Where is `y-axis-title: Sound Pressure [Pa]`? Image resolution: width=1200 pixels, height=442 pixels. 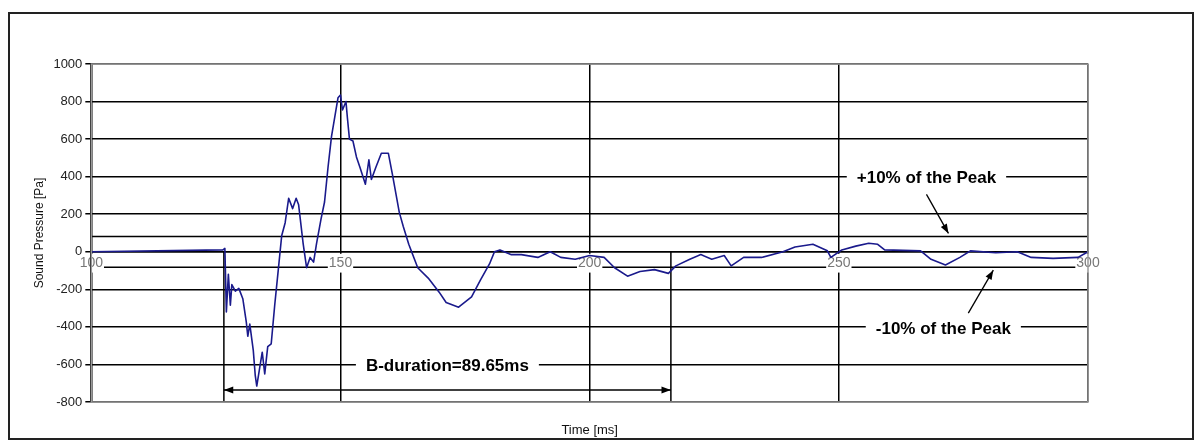
y-axis-title: Sound Pressure [Pa] is located at coordinates (38, 233).